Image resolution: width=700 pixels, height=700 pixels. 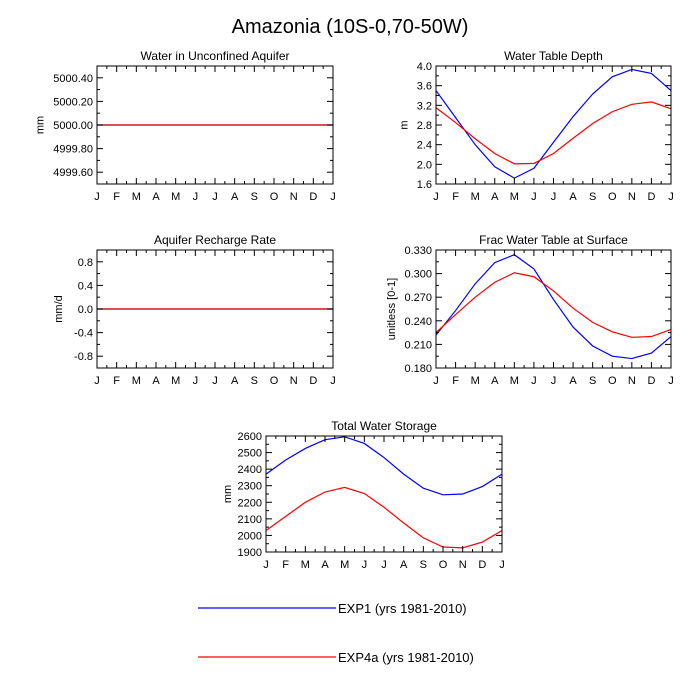 What do you see at coordinates (350, 27) in the screenshot?
I see `figure-title: Amazonia (10S-0,70-50W)` at bounding box center [350, 27].